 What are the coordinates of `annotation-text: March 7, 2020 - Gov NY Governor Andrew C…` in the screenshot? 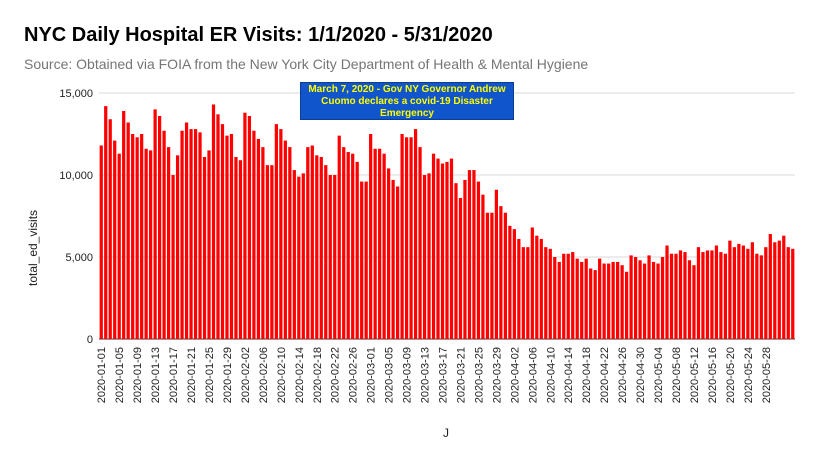 It's located at (407, 101).